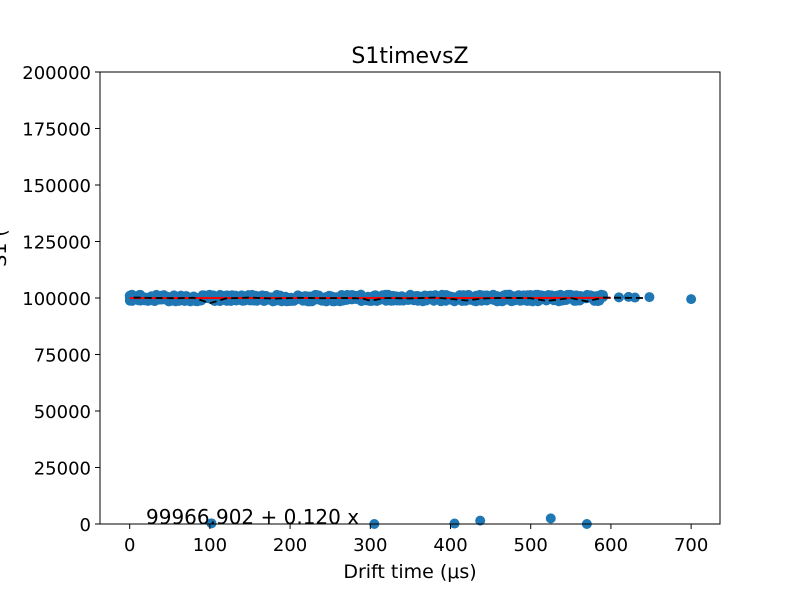 Image resolution: width=800 pixels, height=600 pixels. I want to click on x-tick-label: 600, so click(611, 545).